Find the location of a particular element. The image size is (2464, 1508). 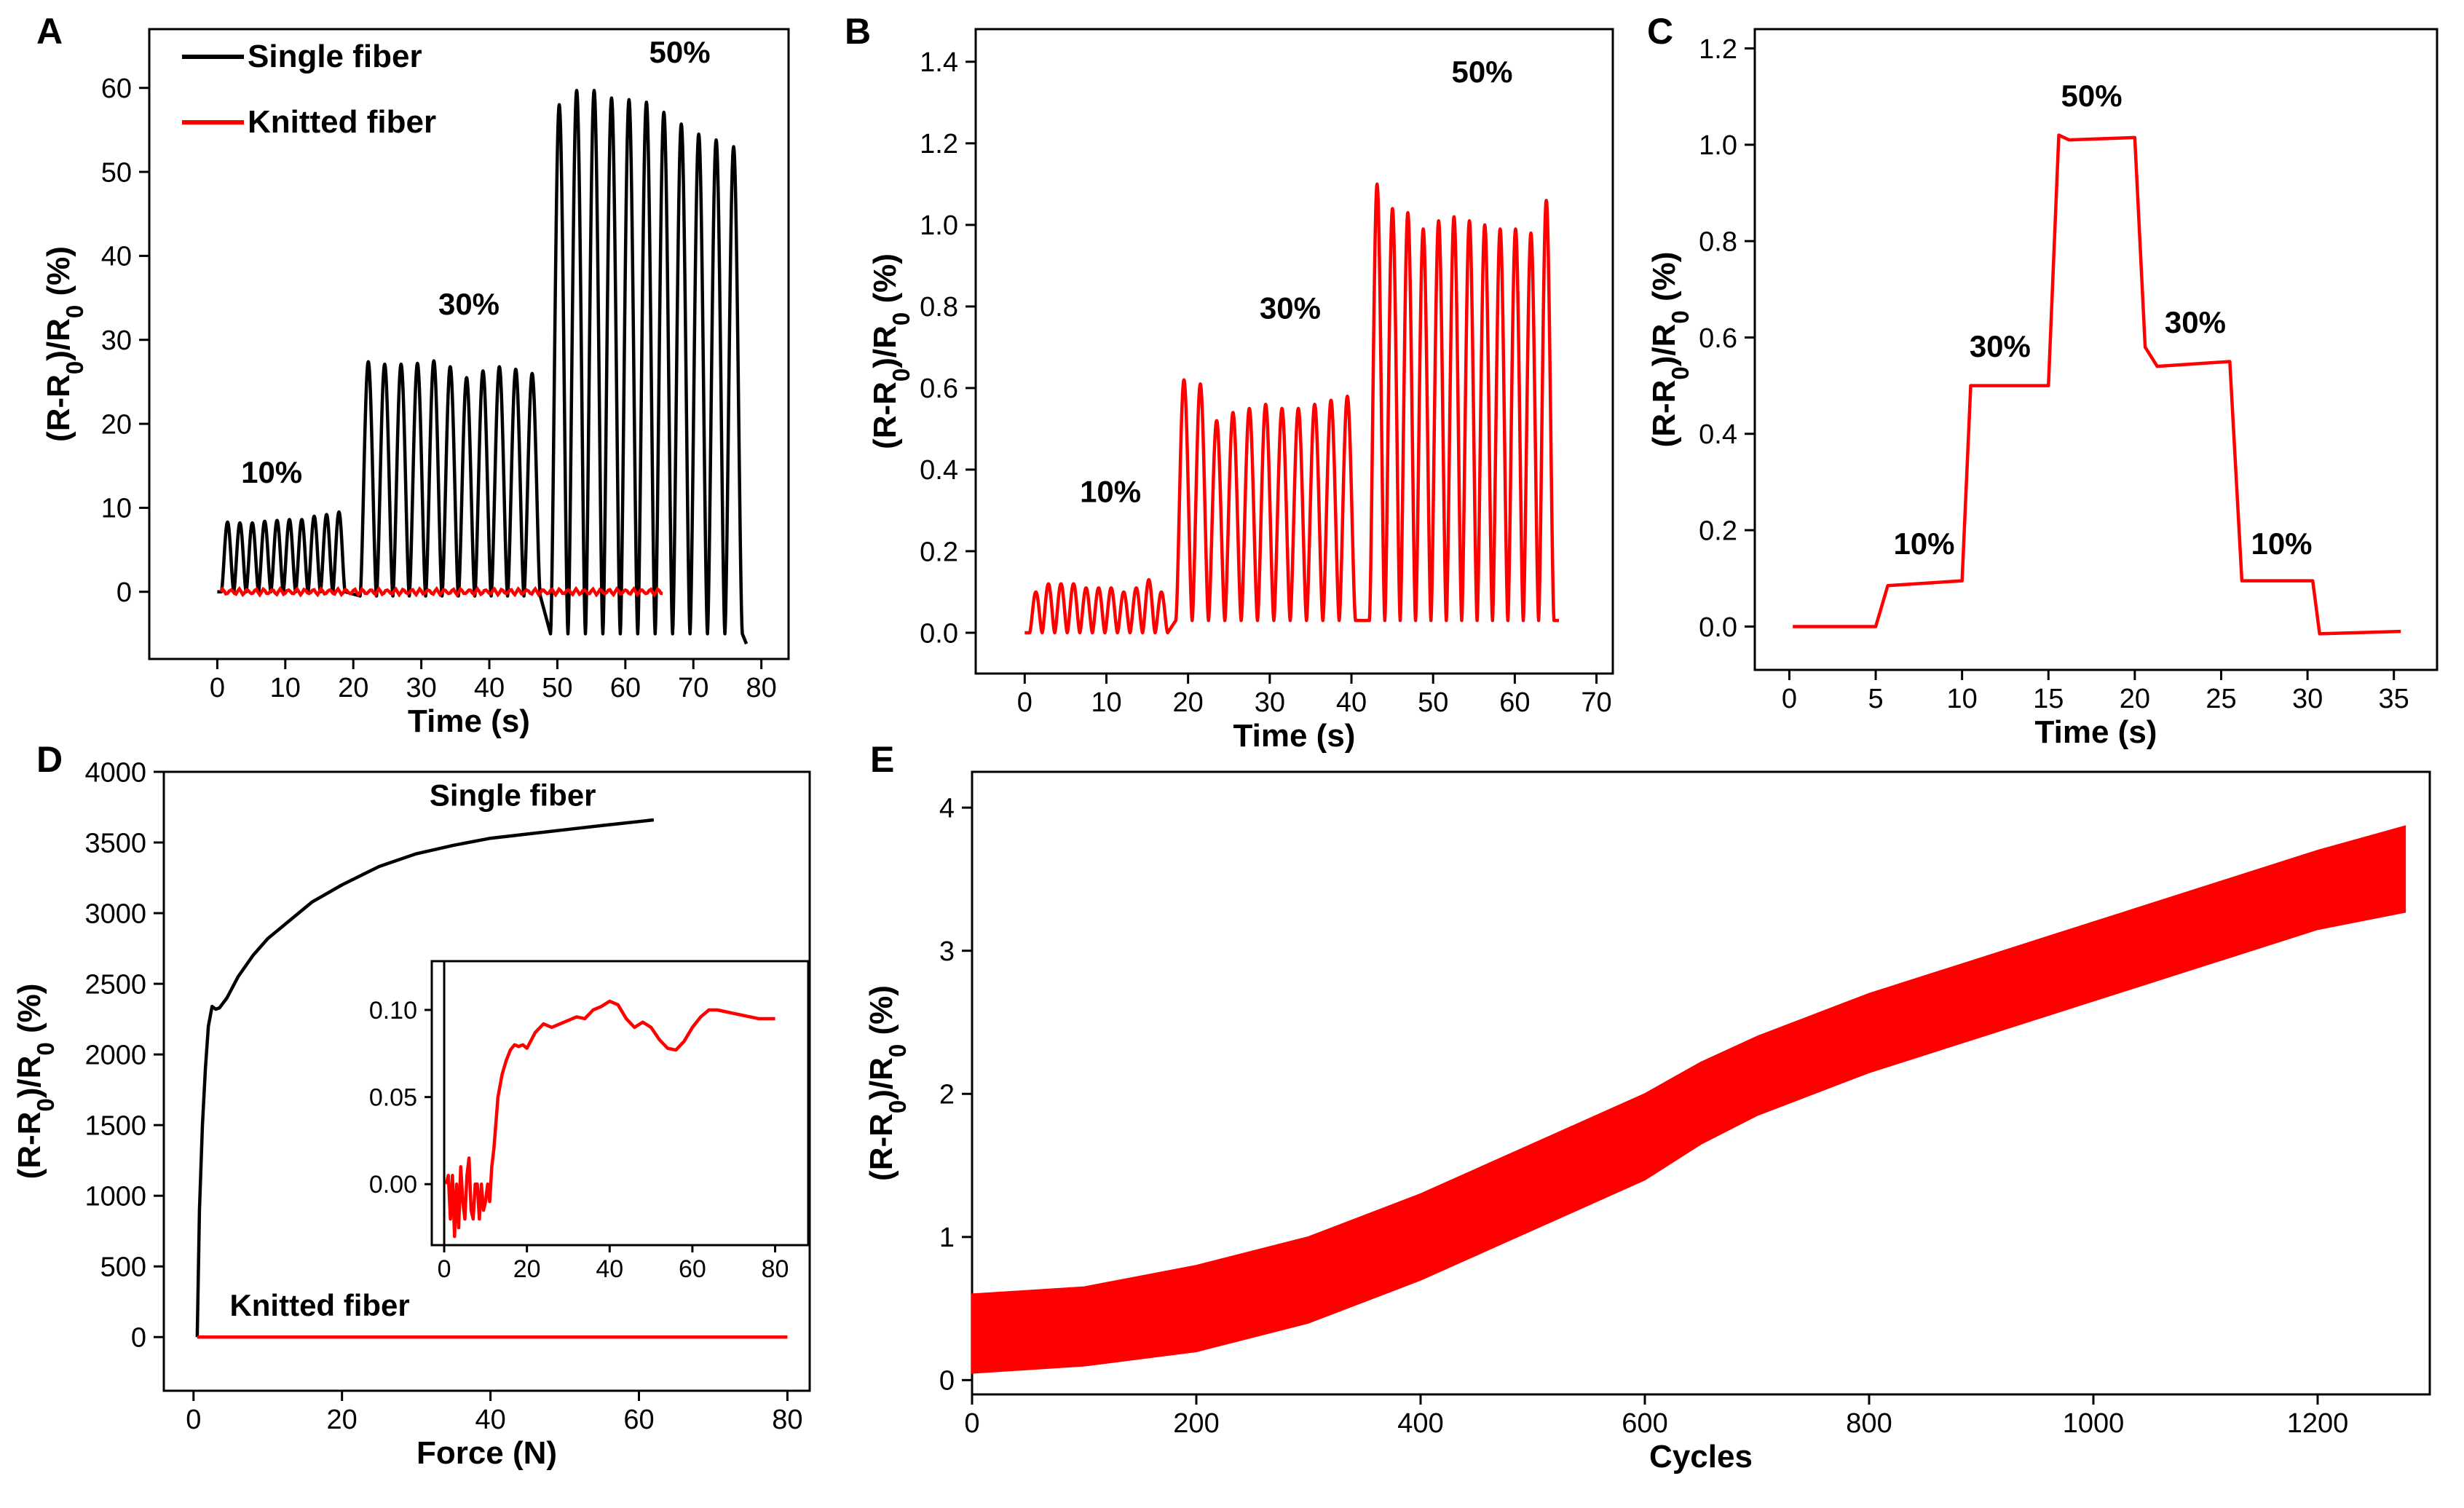

y-tick-label: 10 is located at coordinates (117, 509).